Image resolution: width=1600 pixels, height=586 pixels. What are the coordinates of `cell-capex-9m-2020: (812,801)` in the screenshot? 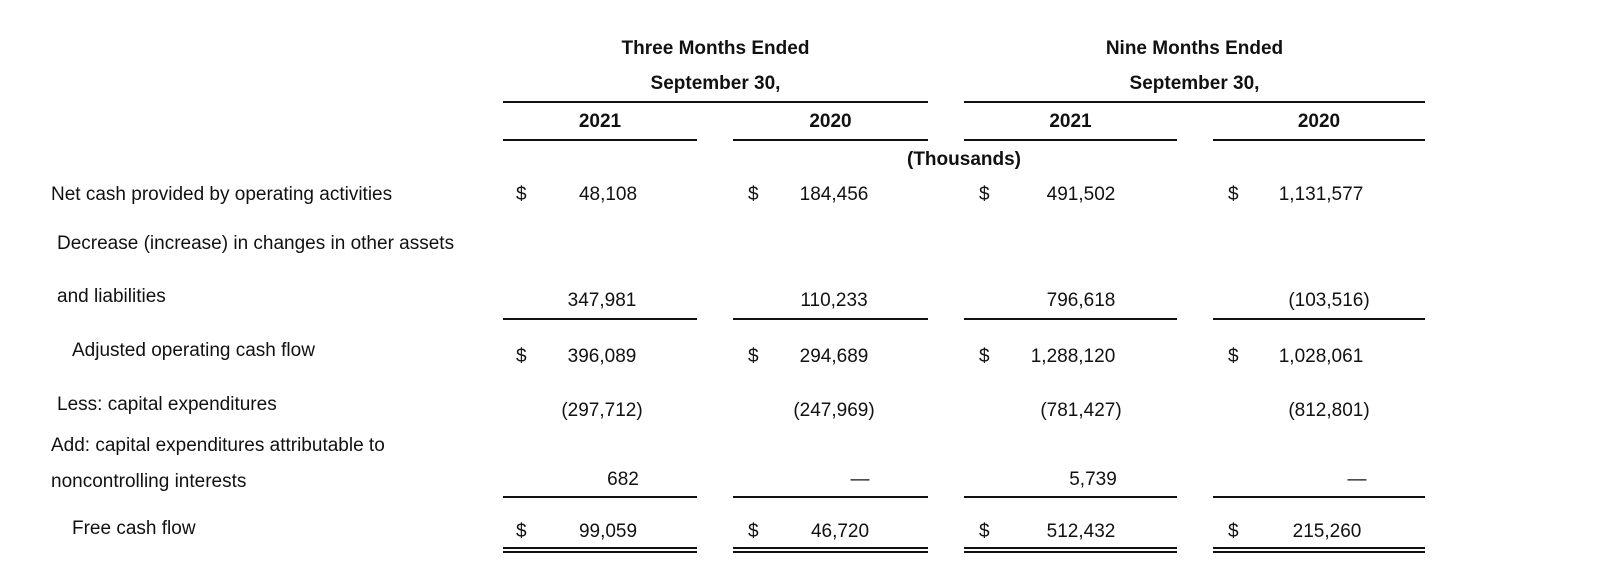 It's located at (1329, 410).